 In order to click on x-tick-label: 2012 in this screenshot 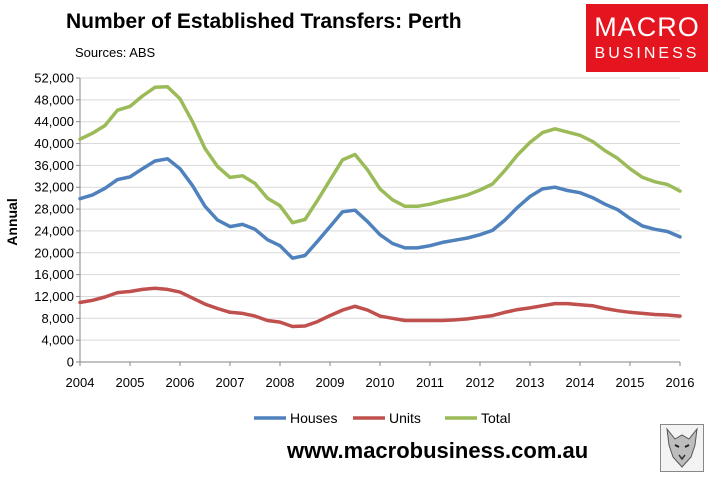, I will do `click(480, 382)`.